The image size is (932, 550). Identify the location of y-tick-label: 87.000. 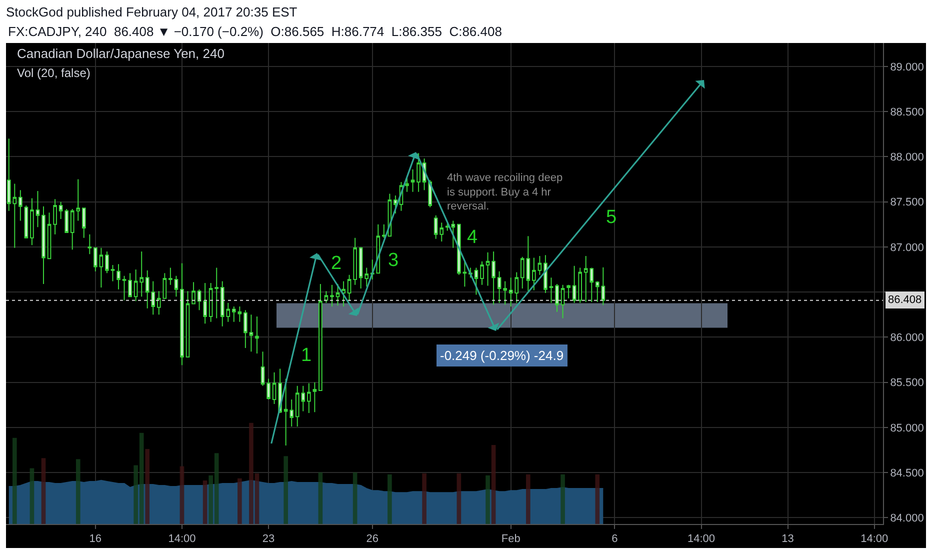
(907, 248).